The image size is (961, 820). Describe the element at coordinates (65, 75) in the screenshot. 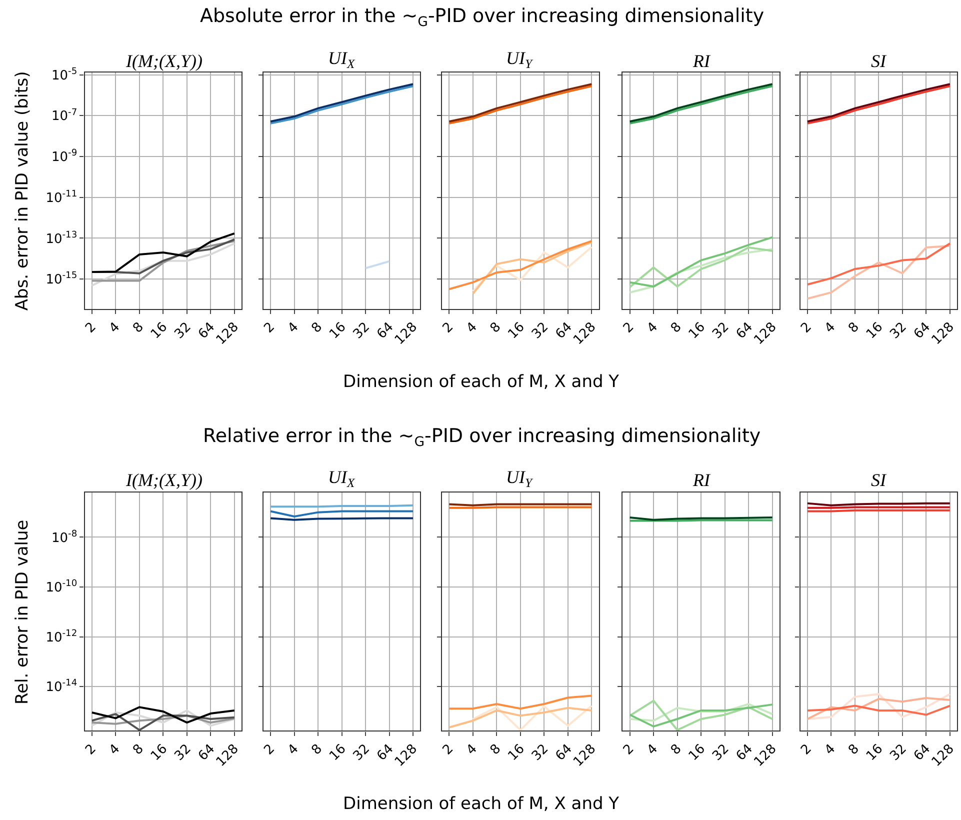

I see `y-tick-label: 10$^{-5}$` at that location.